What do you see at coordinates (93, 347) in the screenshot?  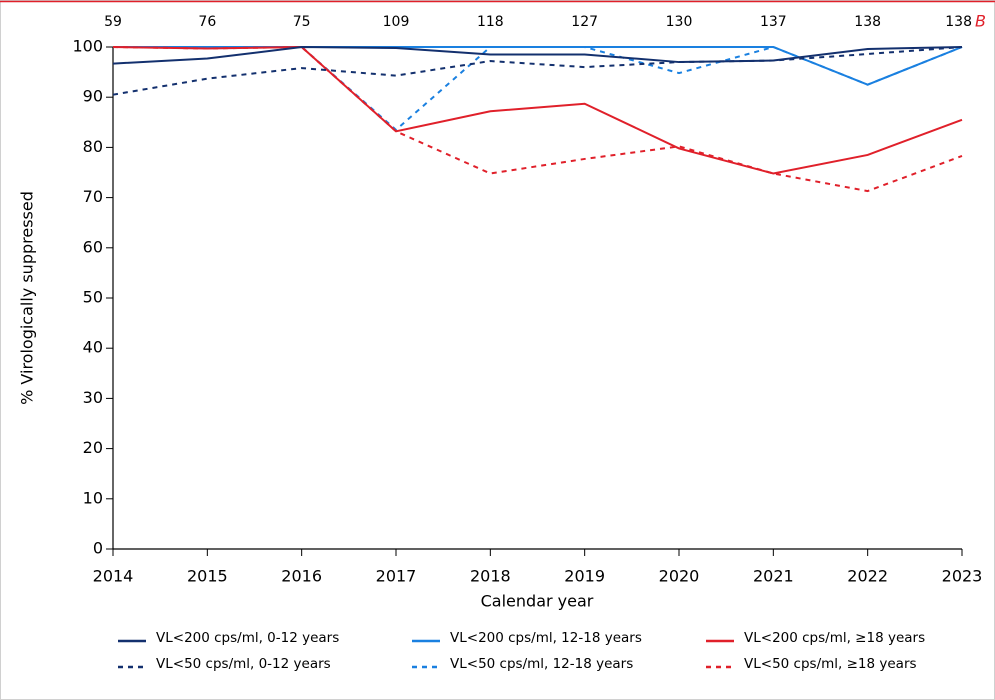 I see `y-tick-label: 40` at bounding box center [93, 347].